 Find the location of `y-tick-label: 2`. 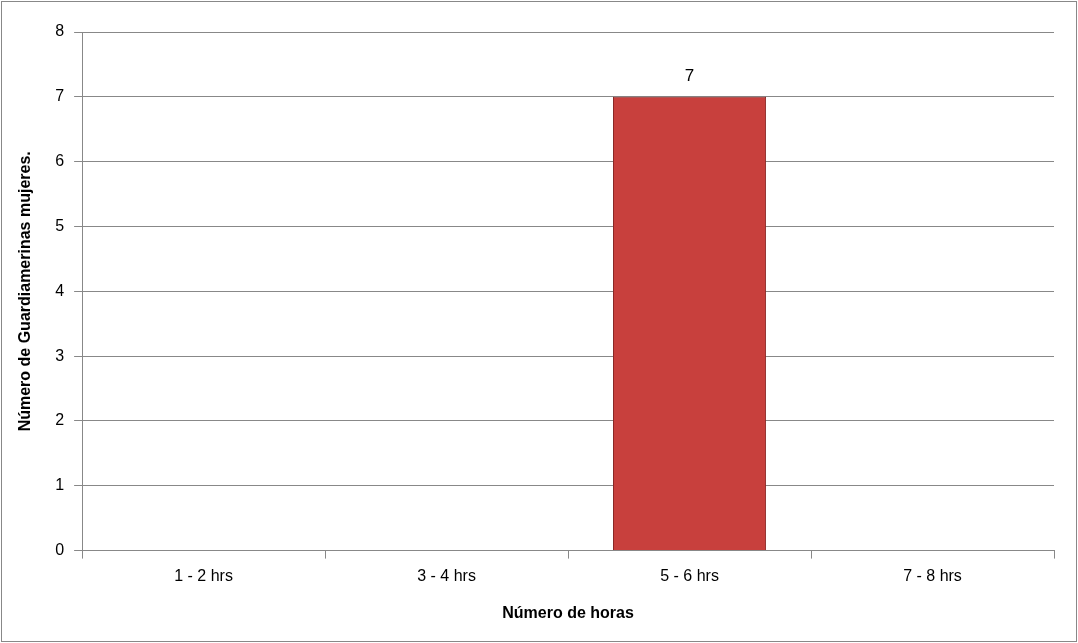

y-tick-label: 2 is located at coordinates (60, 420).